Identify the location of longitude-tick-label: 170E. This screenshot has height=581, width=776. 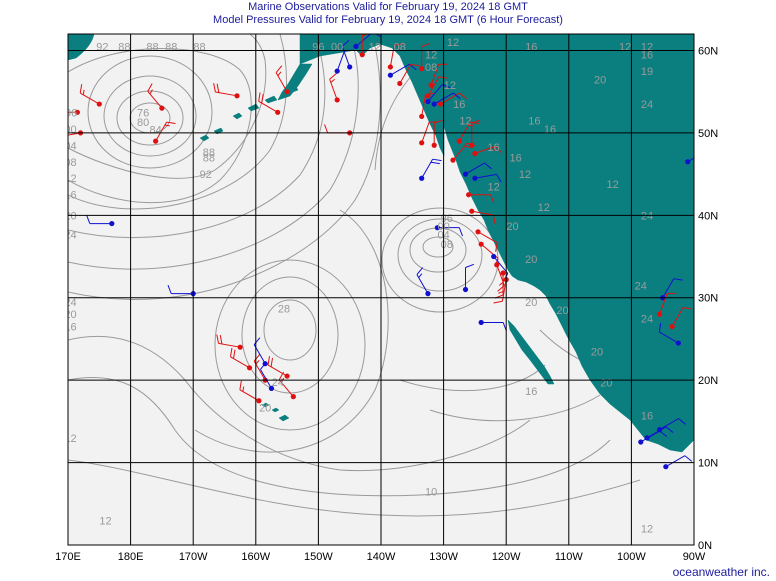
(68, 557).